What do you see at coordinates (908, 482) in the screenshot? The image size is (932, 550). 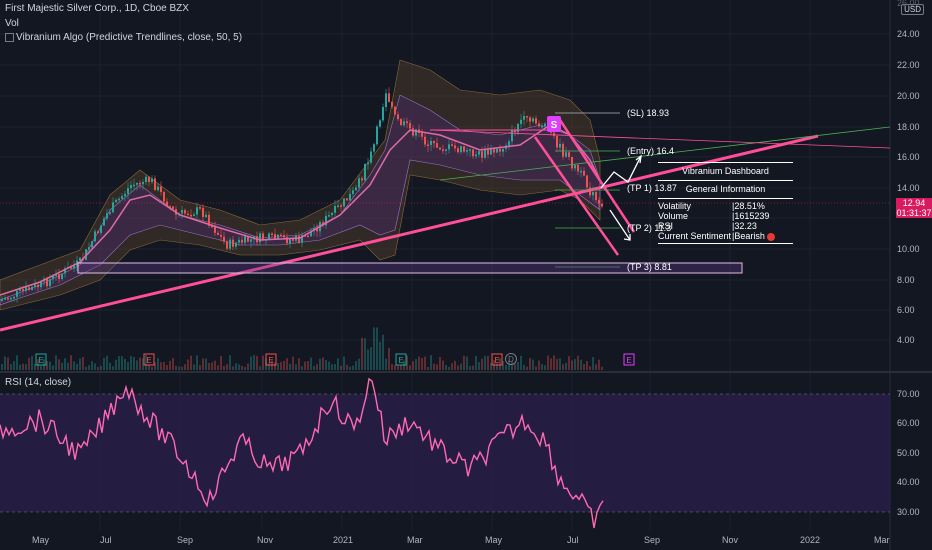 I see `rsi-tick: 40.00` at bounding box center [908, 482].